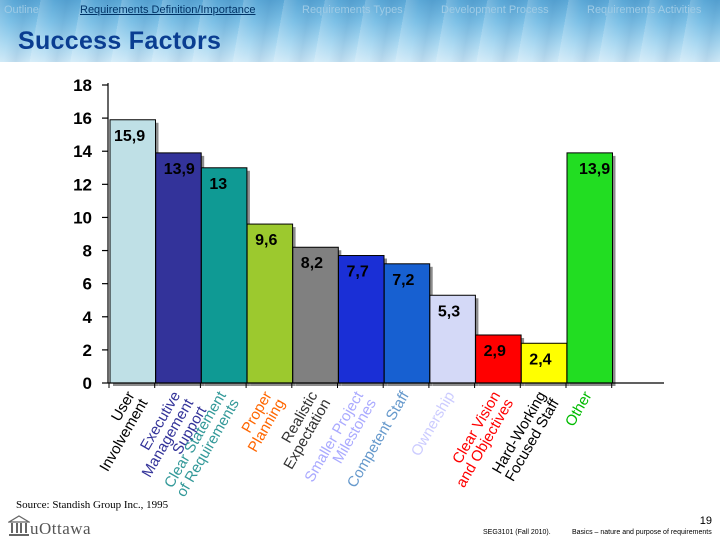 This screenshot has height=540, width=720. Describe the element at coordinates (266, 240) in the screenshot. I see `bar-value-label: 9,6` at that location.